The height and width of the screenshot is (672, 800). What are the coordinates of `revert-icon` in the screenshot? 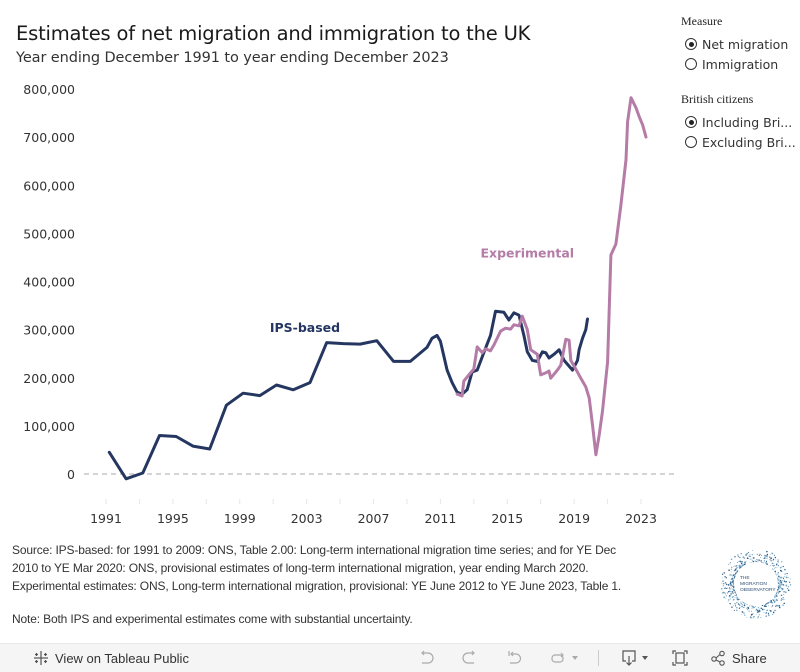 It's located at (515, 657).